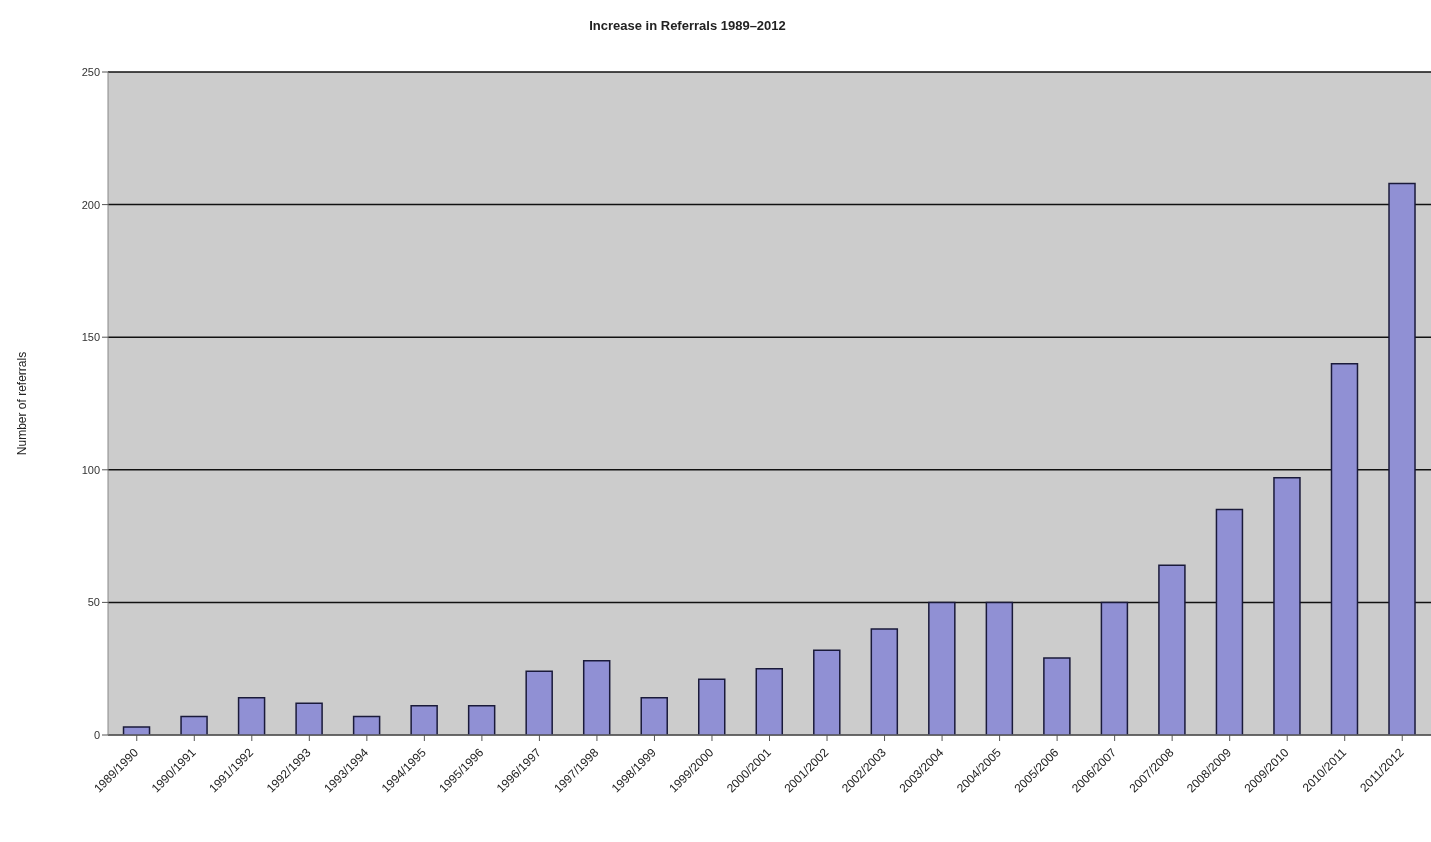 This screenshot has height=842, width=1431. Describe the element at coordinates (90, 337) in the screenshot. I see `y-tick-label: 150` at that location.